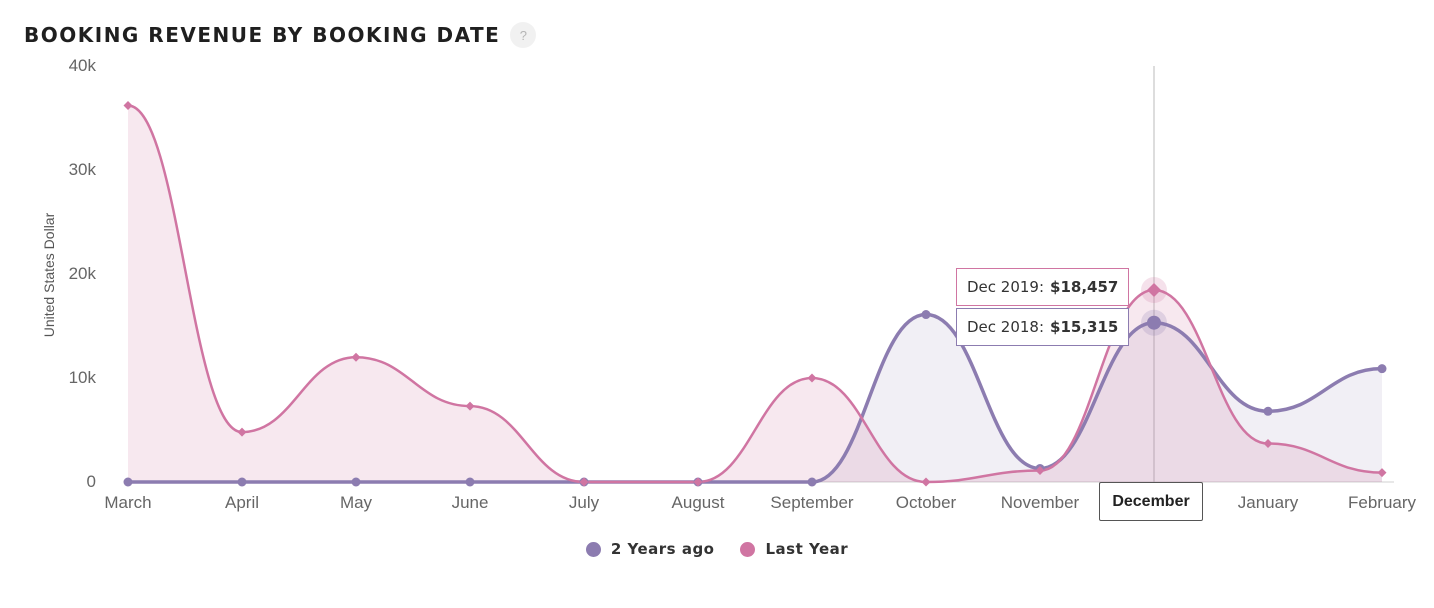  What do you see at coordinates (91, 481) in the screenshot?
I see `y-tick-label: 0` at bounding box center [91, 481].